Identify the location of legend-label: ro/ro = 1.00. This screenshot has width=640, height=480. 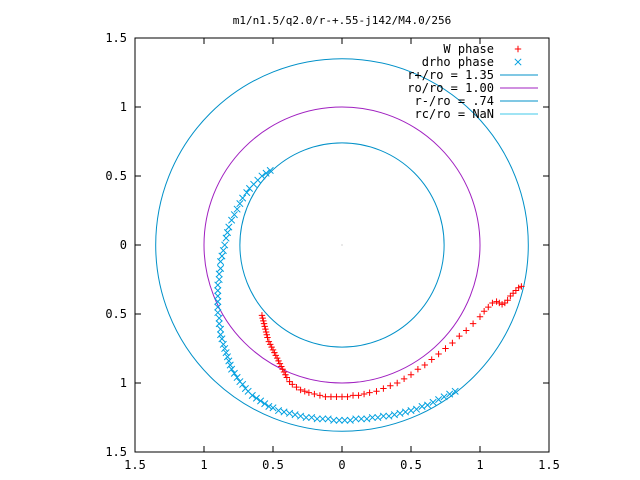
(450, 88).